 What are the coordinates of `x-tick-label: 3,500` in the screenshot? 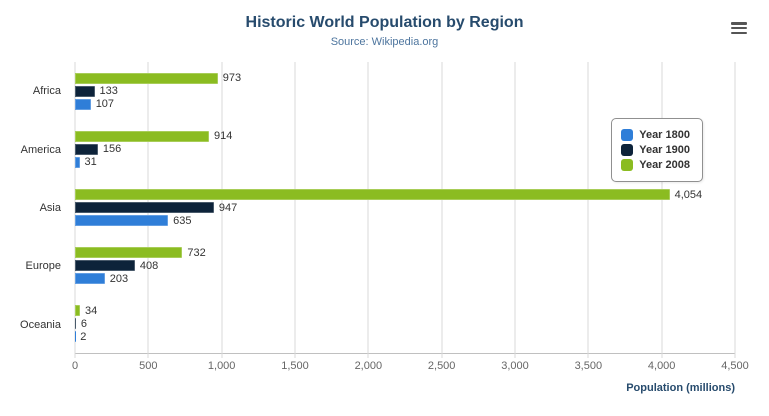 It's located at (588, 366).